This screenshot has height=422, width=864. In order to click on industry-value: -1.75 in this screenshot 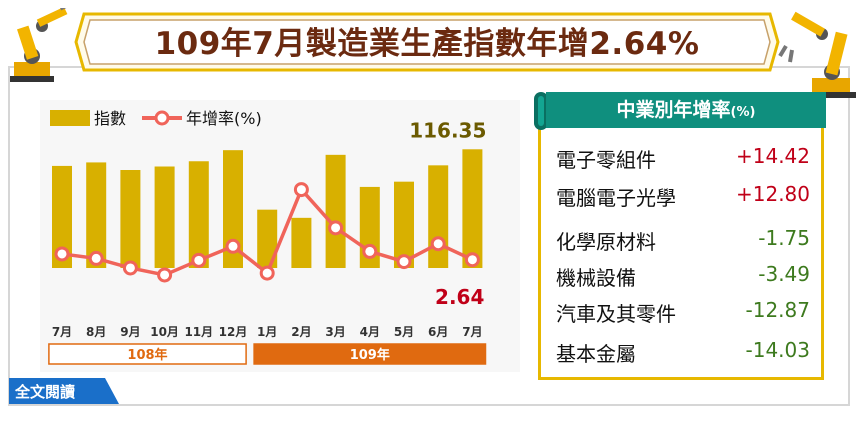, I will do `click(784, 238)`.